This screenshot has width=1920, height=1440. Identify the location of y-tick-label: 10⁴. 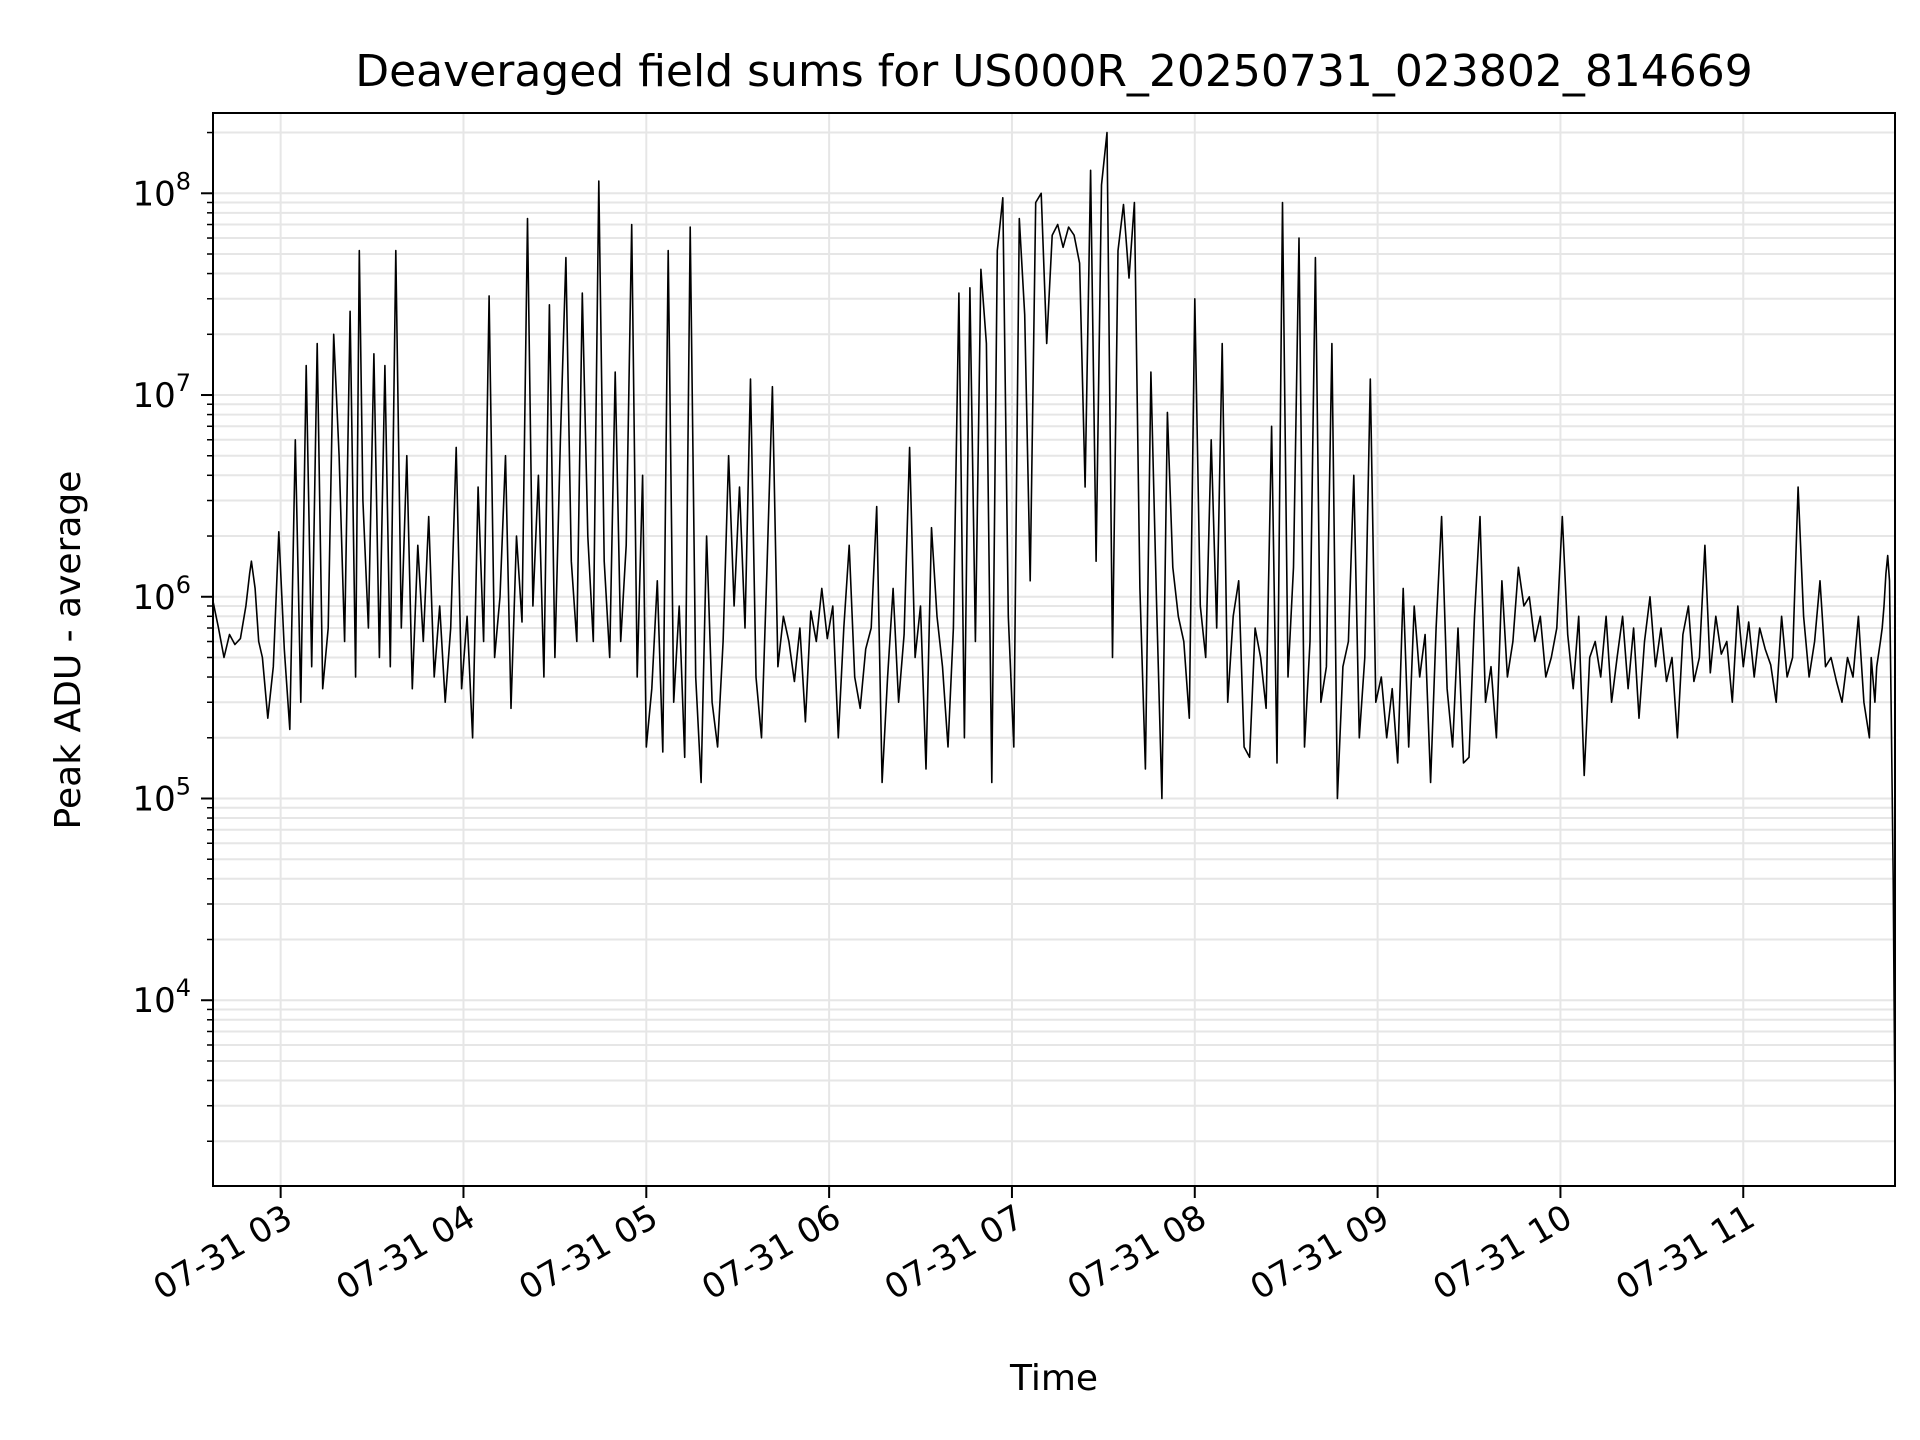
(161, 997).